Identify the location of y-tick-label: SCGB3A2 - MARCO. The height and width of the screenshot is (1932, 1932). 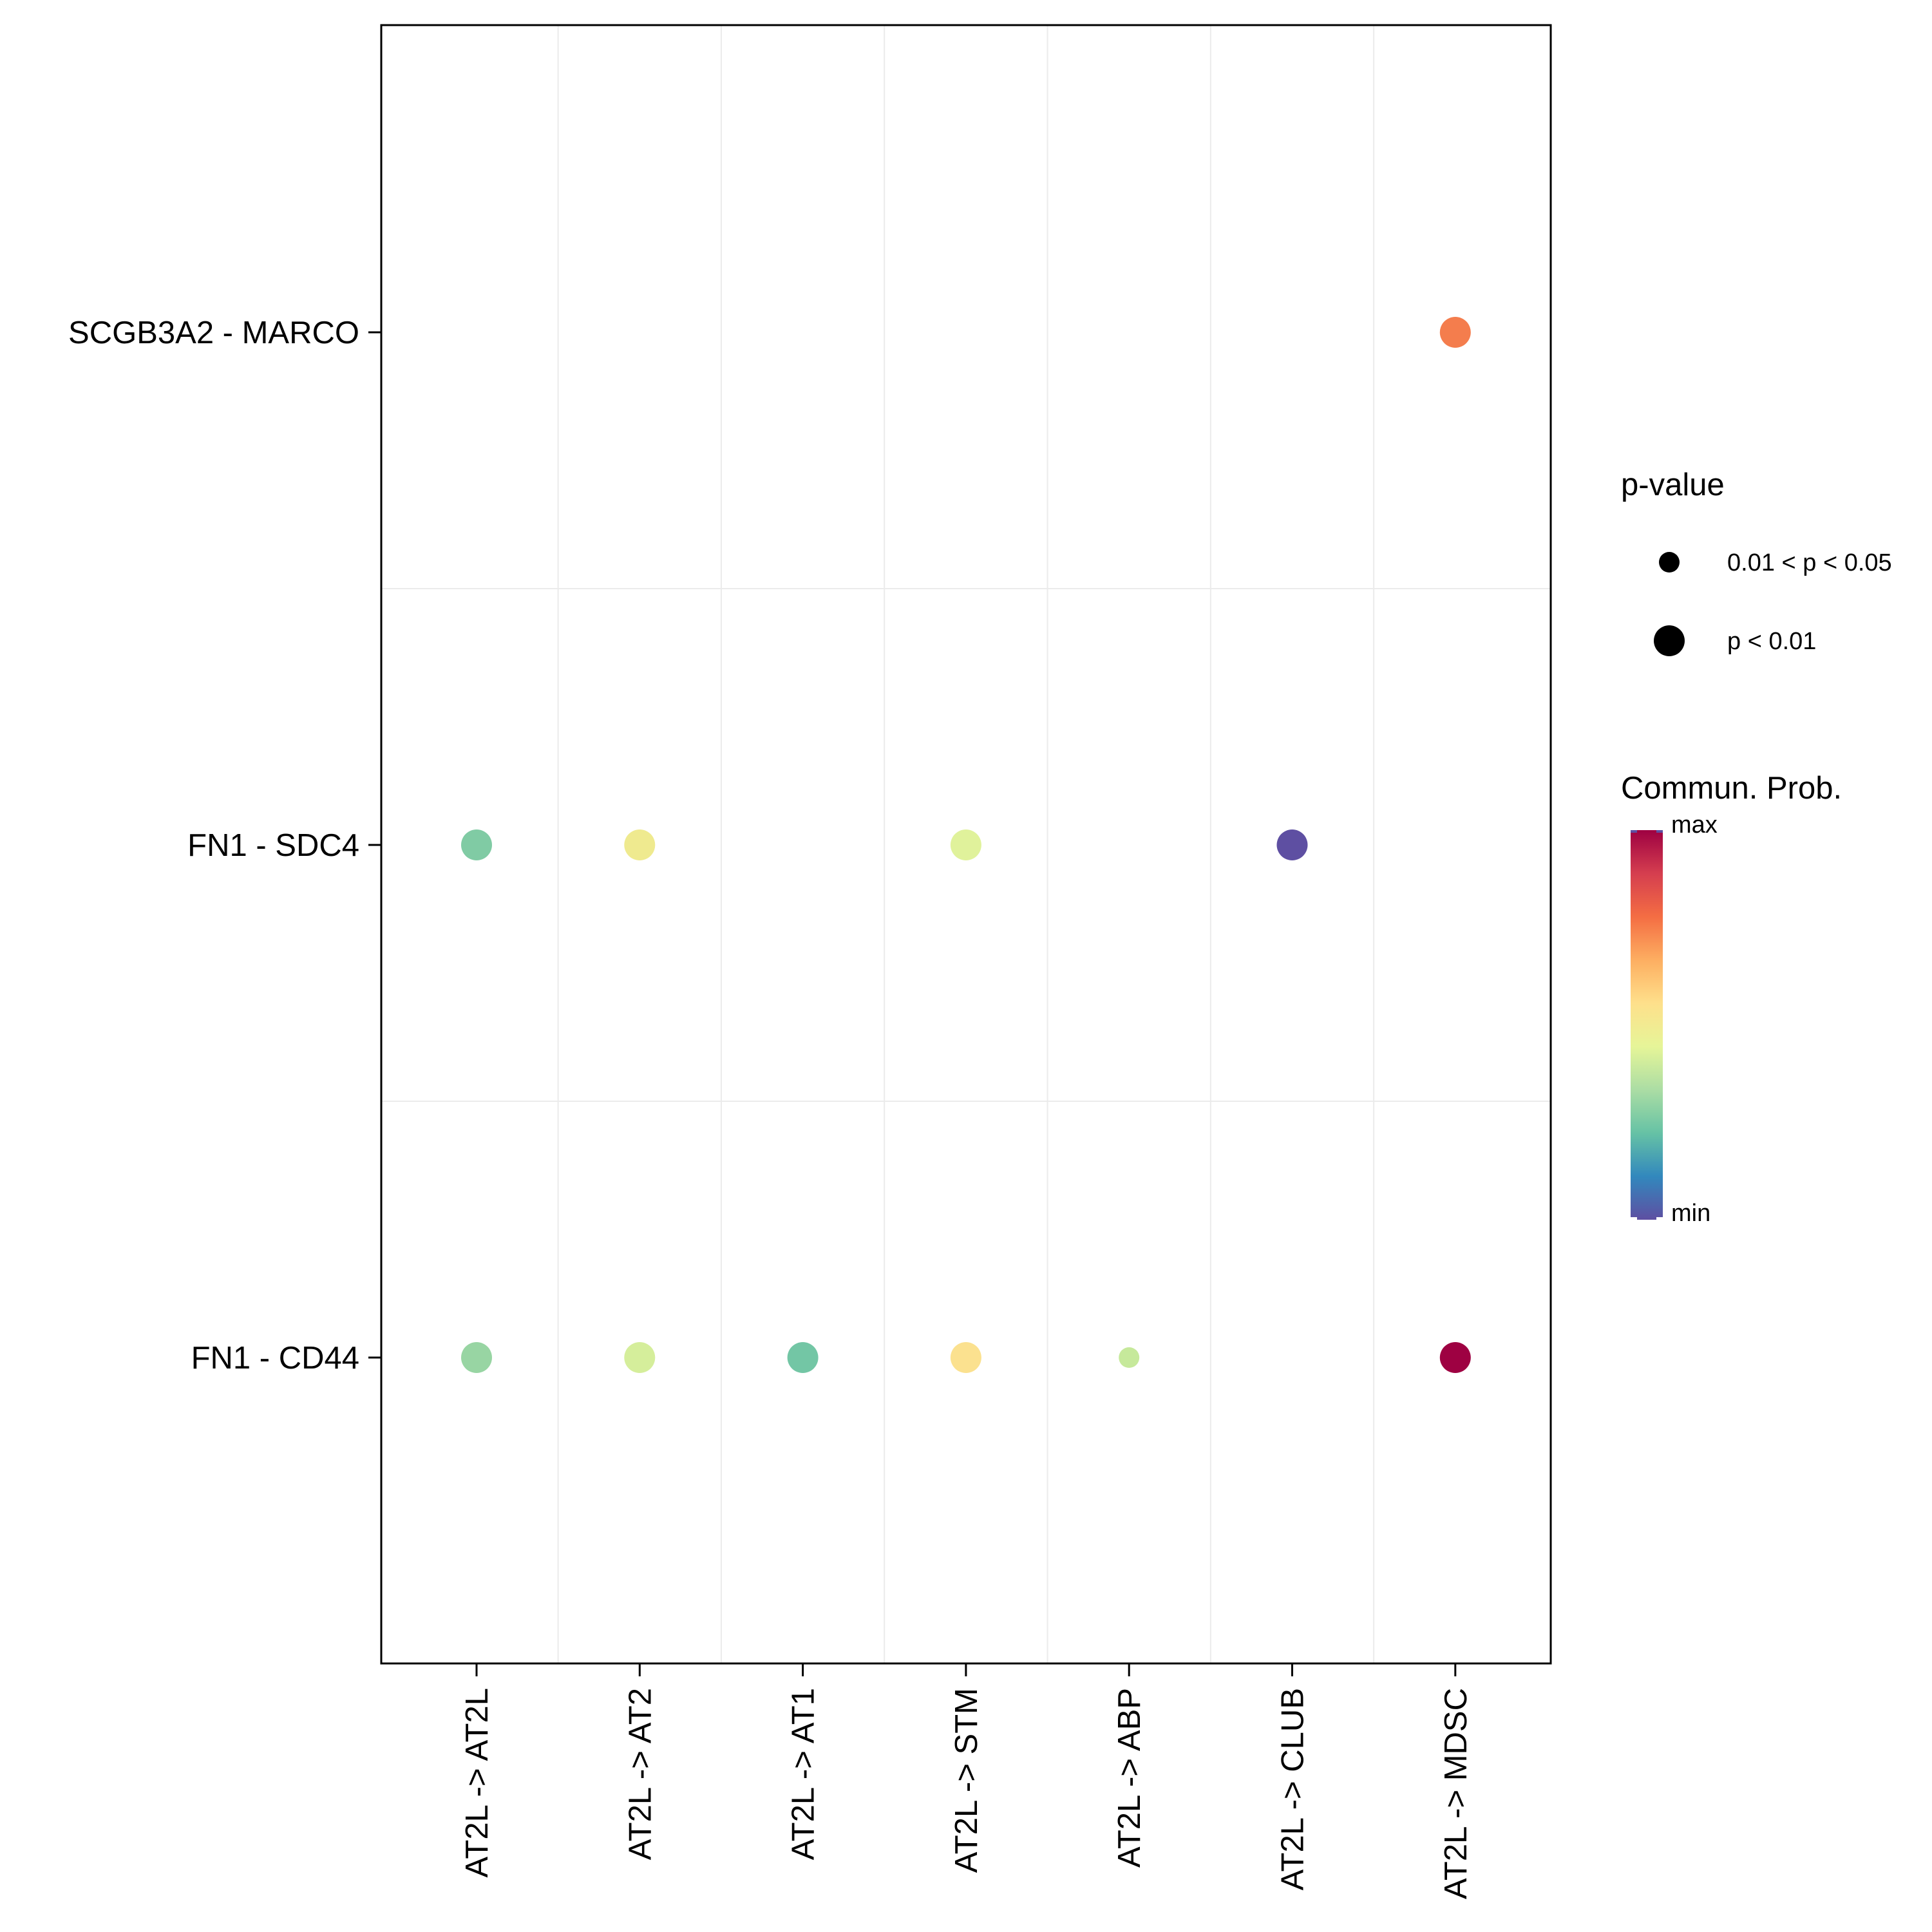
(214, 333).